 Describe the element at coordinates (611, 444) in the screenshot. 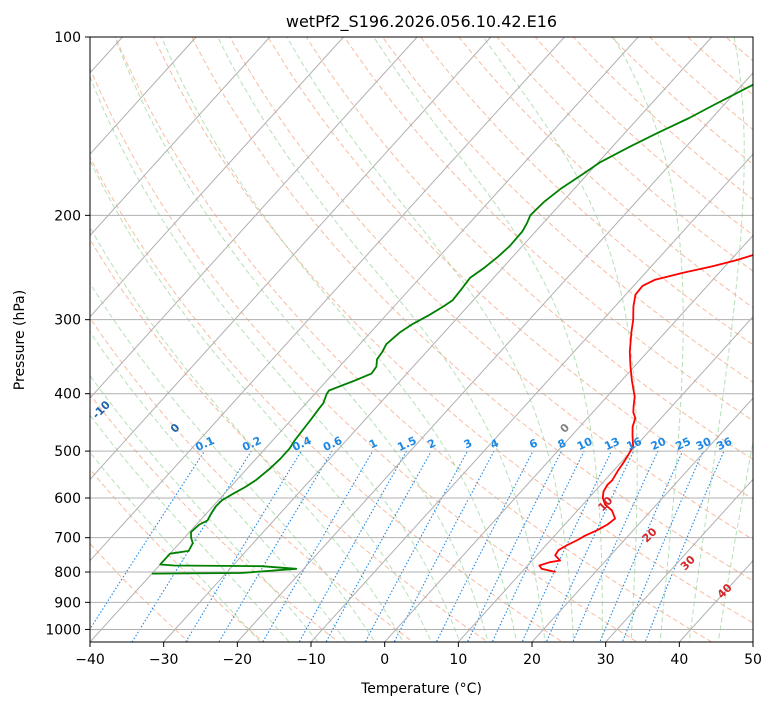

I see `mixing-ratio-label: 13` at that location.